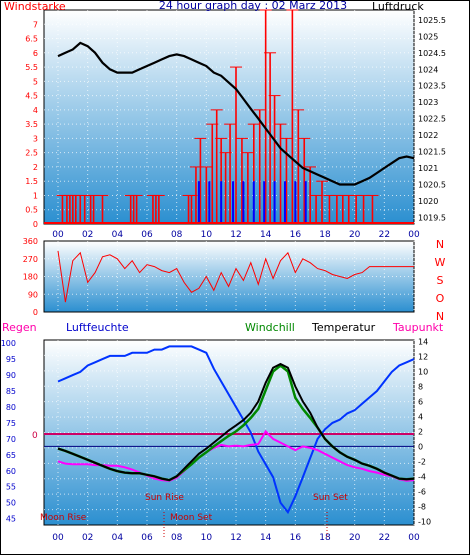 This screenshot has height=555, width=470. Describe the element at coordinates (35, 436) in the screenshot. I see `regen-zero-label: 0` at that location.